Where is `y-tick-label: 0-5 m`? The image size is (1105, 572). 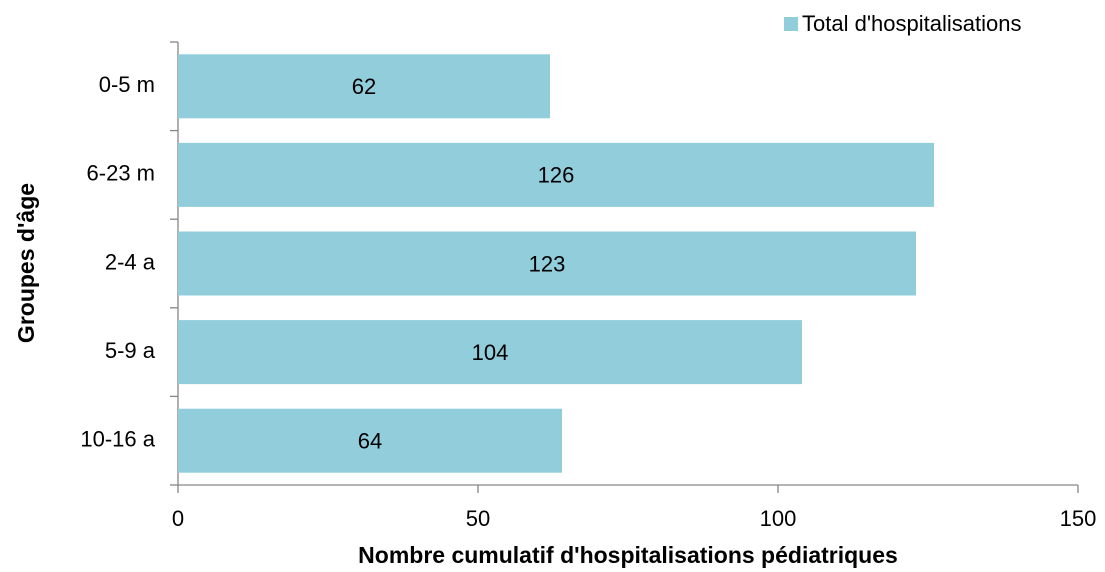 y-tick-label: 0-5 m is located at coordinates (127, 84).